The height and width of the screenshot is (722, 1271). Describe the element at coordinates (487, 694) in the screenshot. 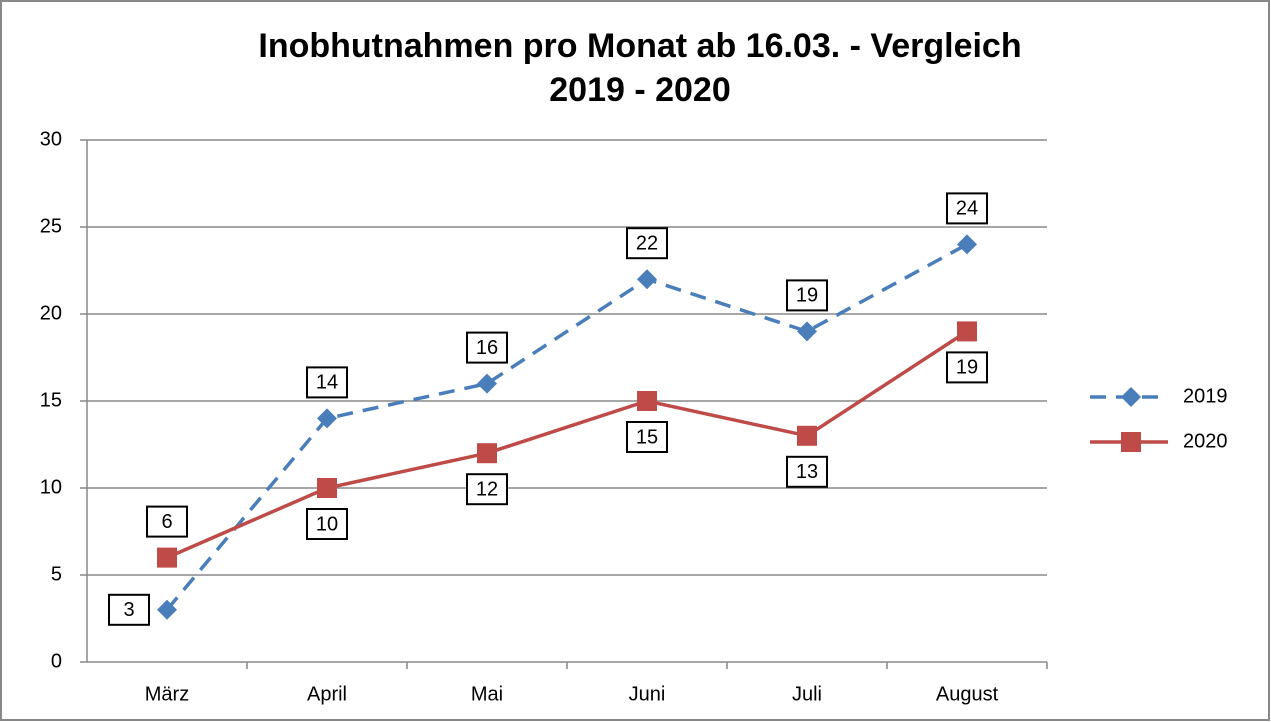

I see `x-tick-label: Mai` at that location.